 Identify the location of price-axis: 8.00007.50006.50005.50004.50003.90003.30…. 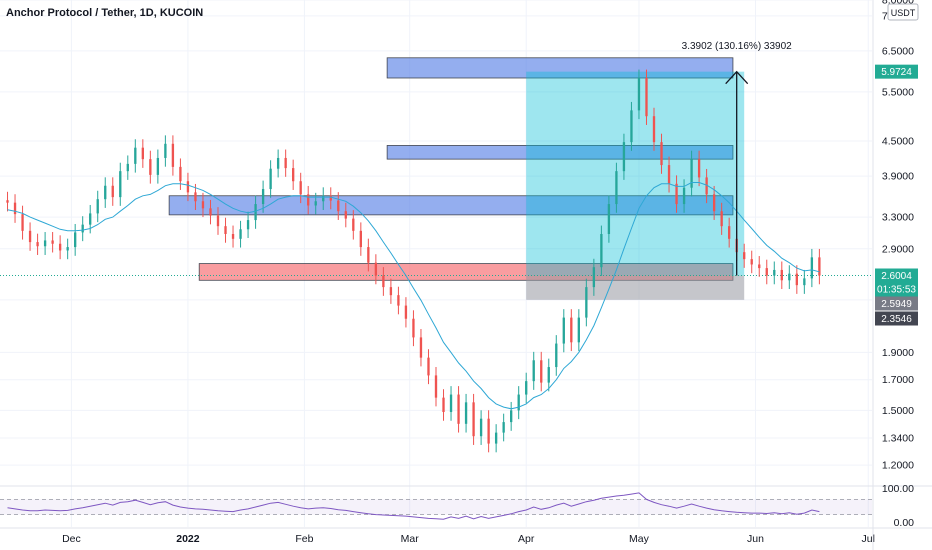
(898, 264).